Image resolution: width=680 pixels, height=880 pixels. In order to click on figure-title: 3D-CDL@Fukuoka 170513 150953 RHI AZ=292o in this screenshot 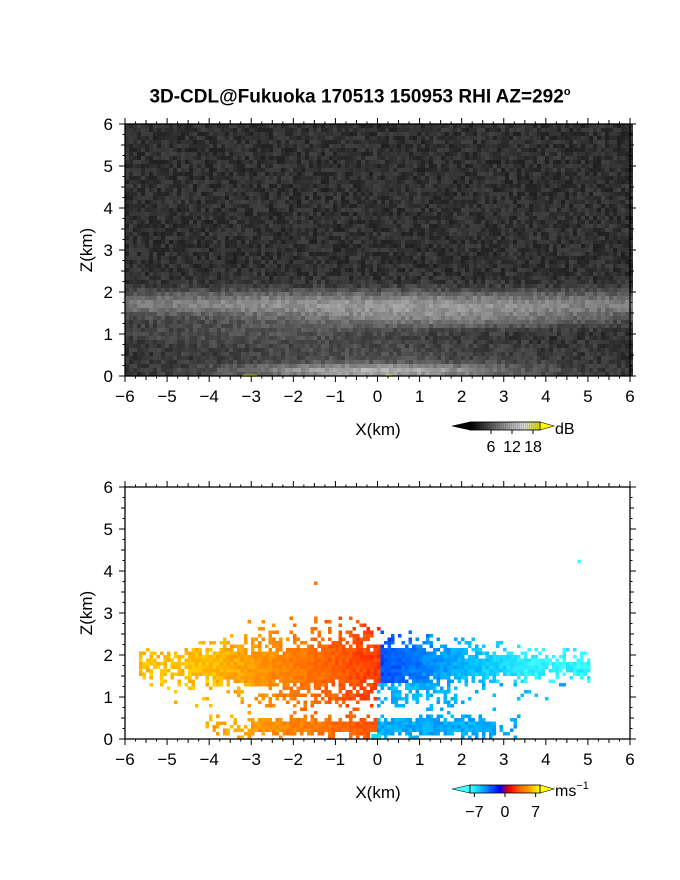, I will do `click(340, 97)`.